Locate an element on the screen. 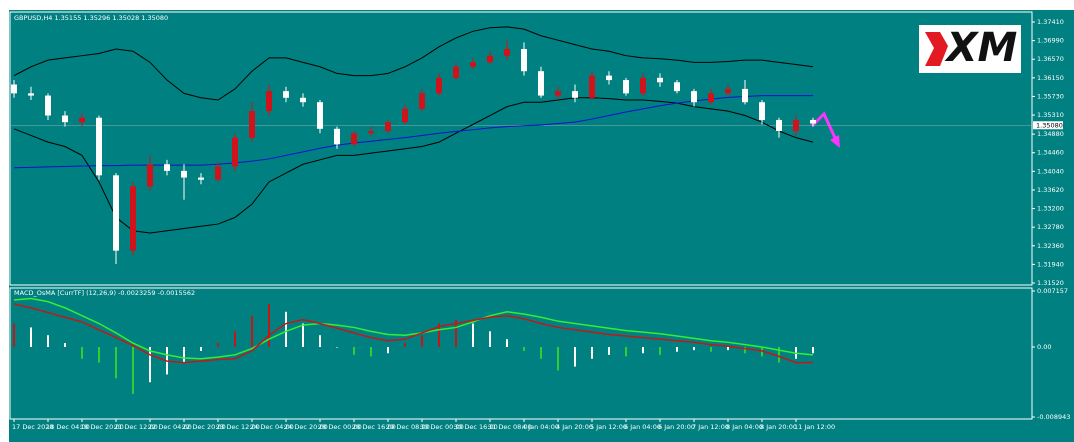  x-tick-label: 30 Dec 16:00 is located at coordinates (476, 427).